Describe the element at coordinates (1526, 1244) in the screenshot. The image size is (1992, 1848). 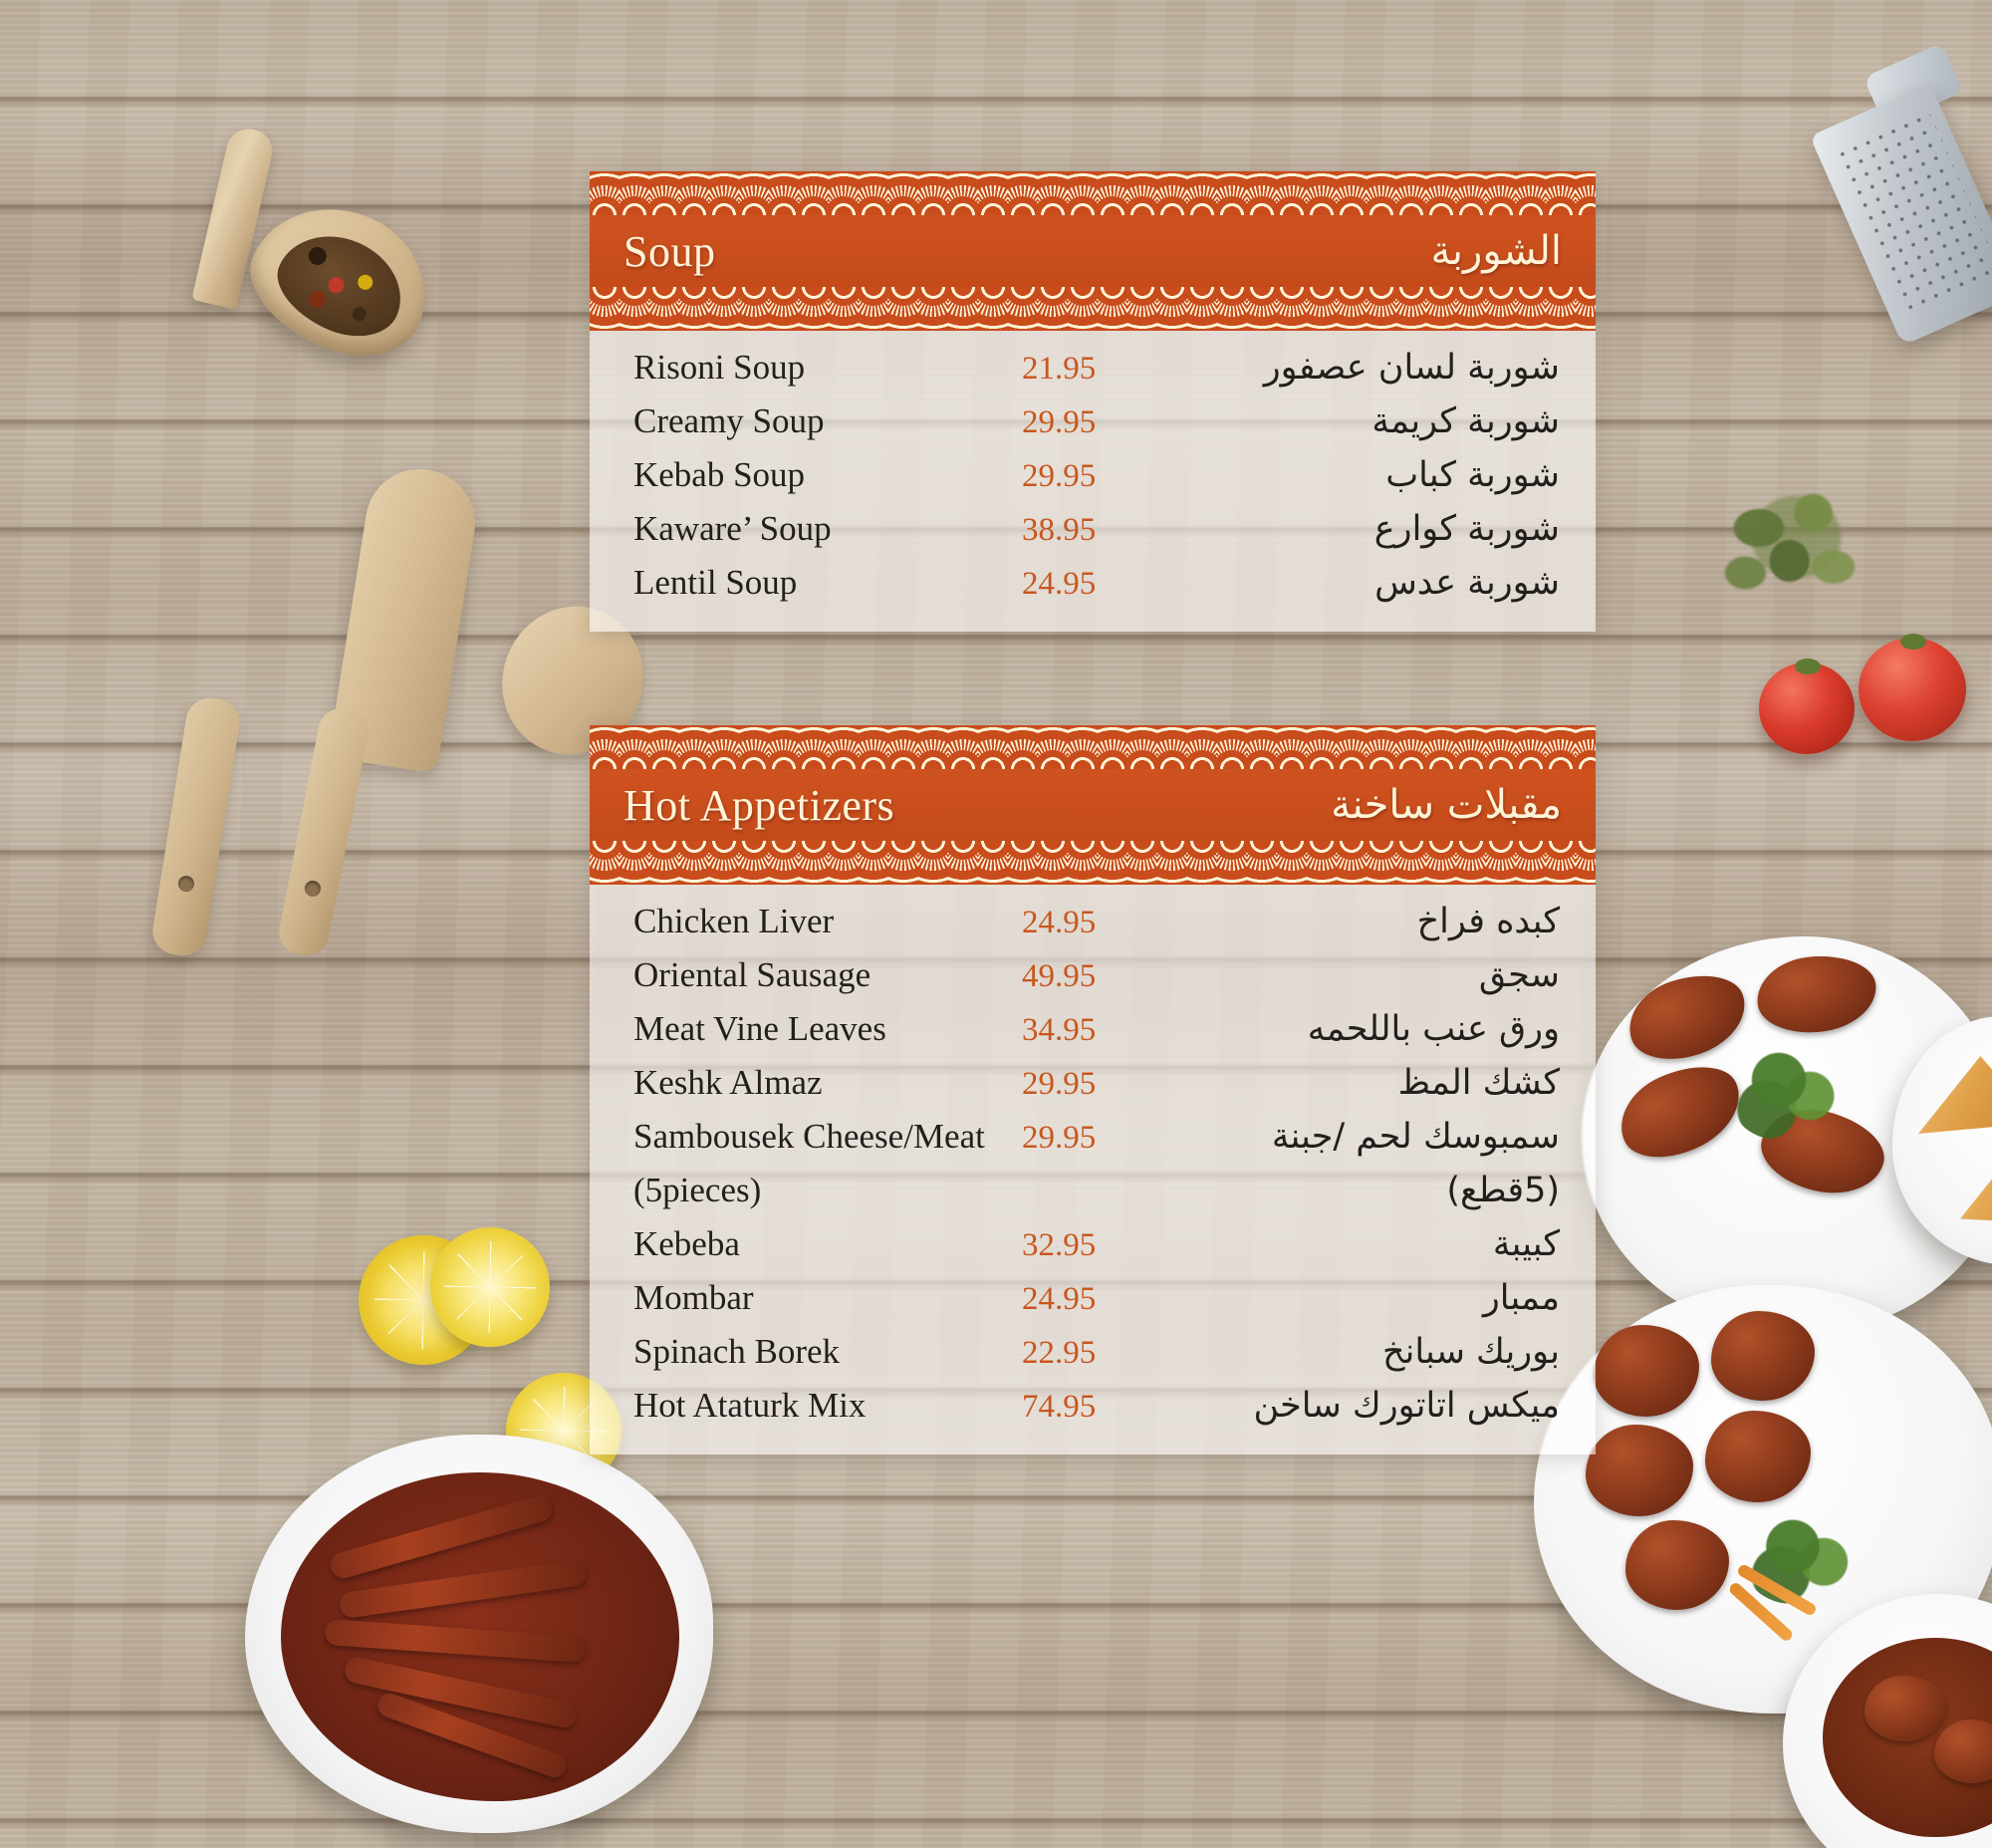
I see `menu-item-name-ar: كبيبة` at that location.